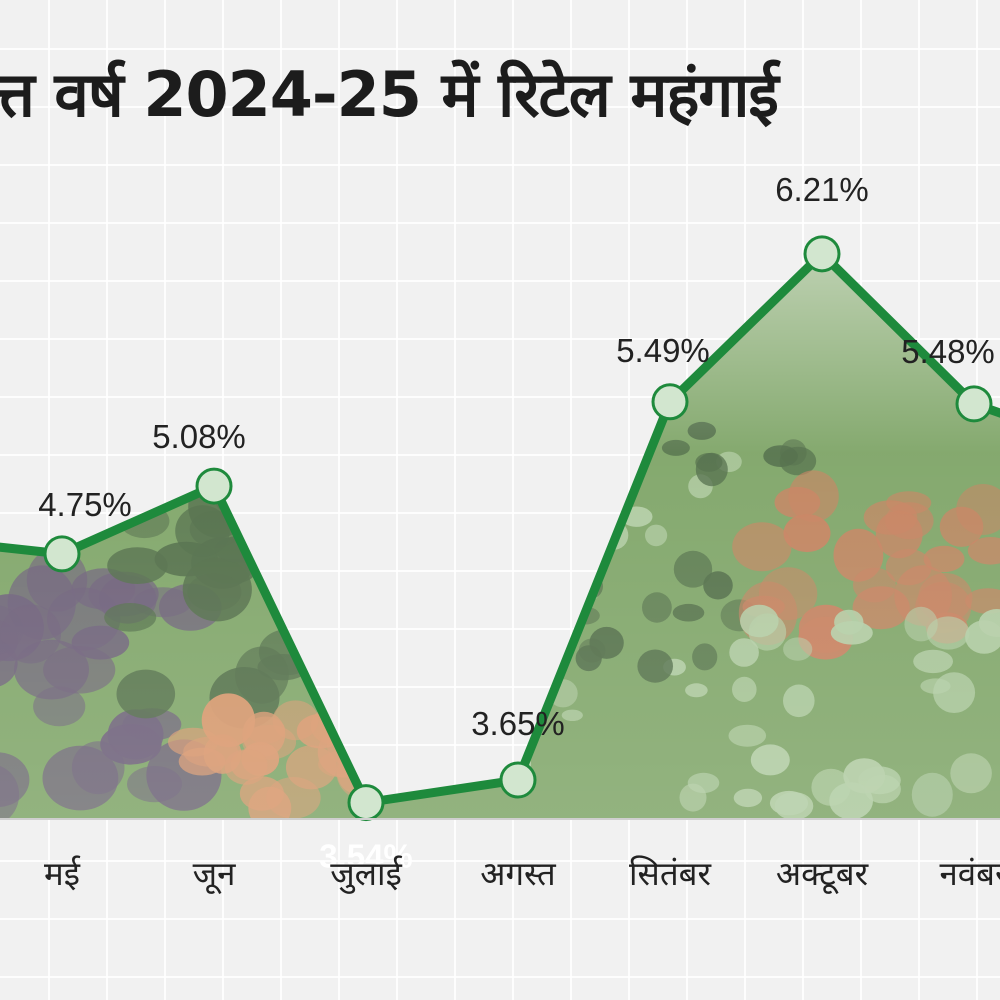  What do you see at coordinates (670, 873) in the screenshot?
I see `x-tick-label: सितंबर` at bounding box center [670, 873].